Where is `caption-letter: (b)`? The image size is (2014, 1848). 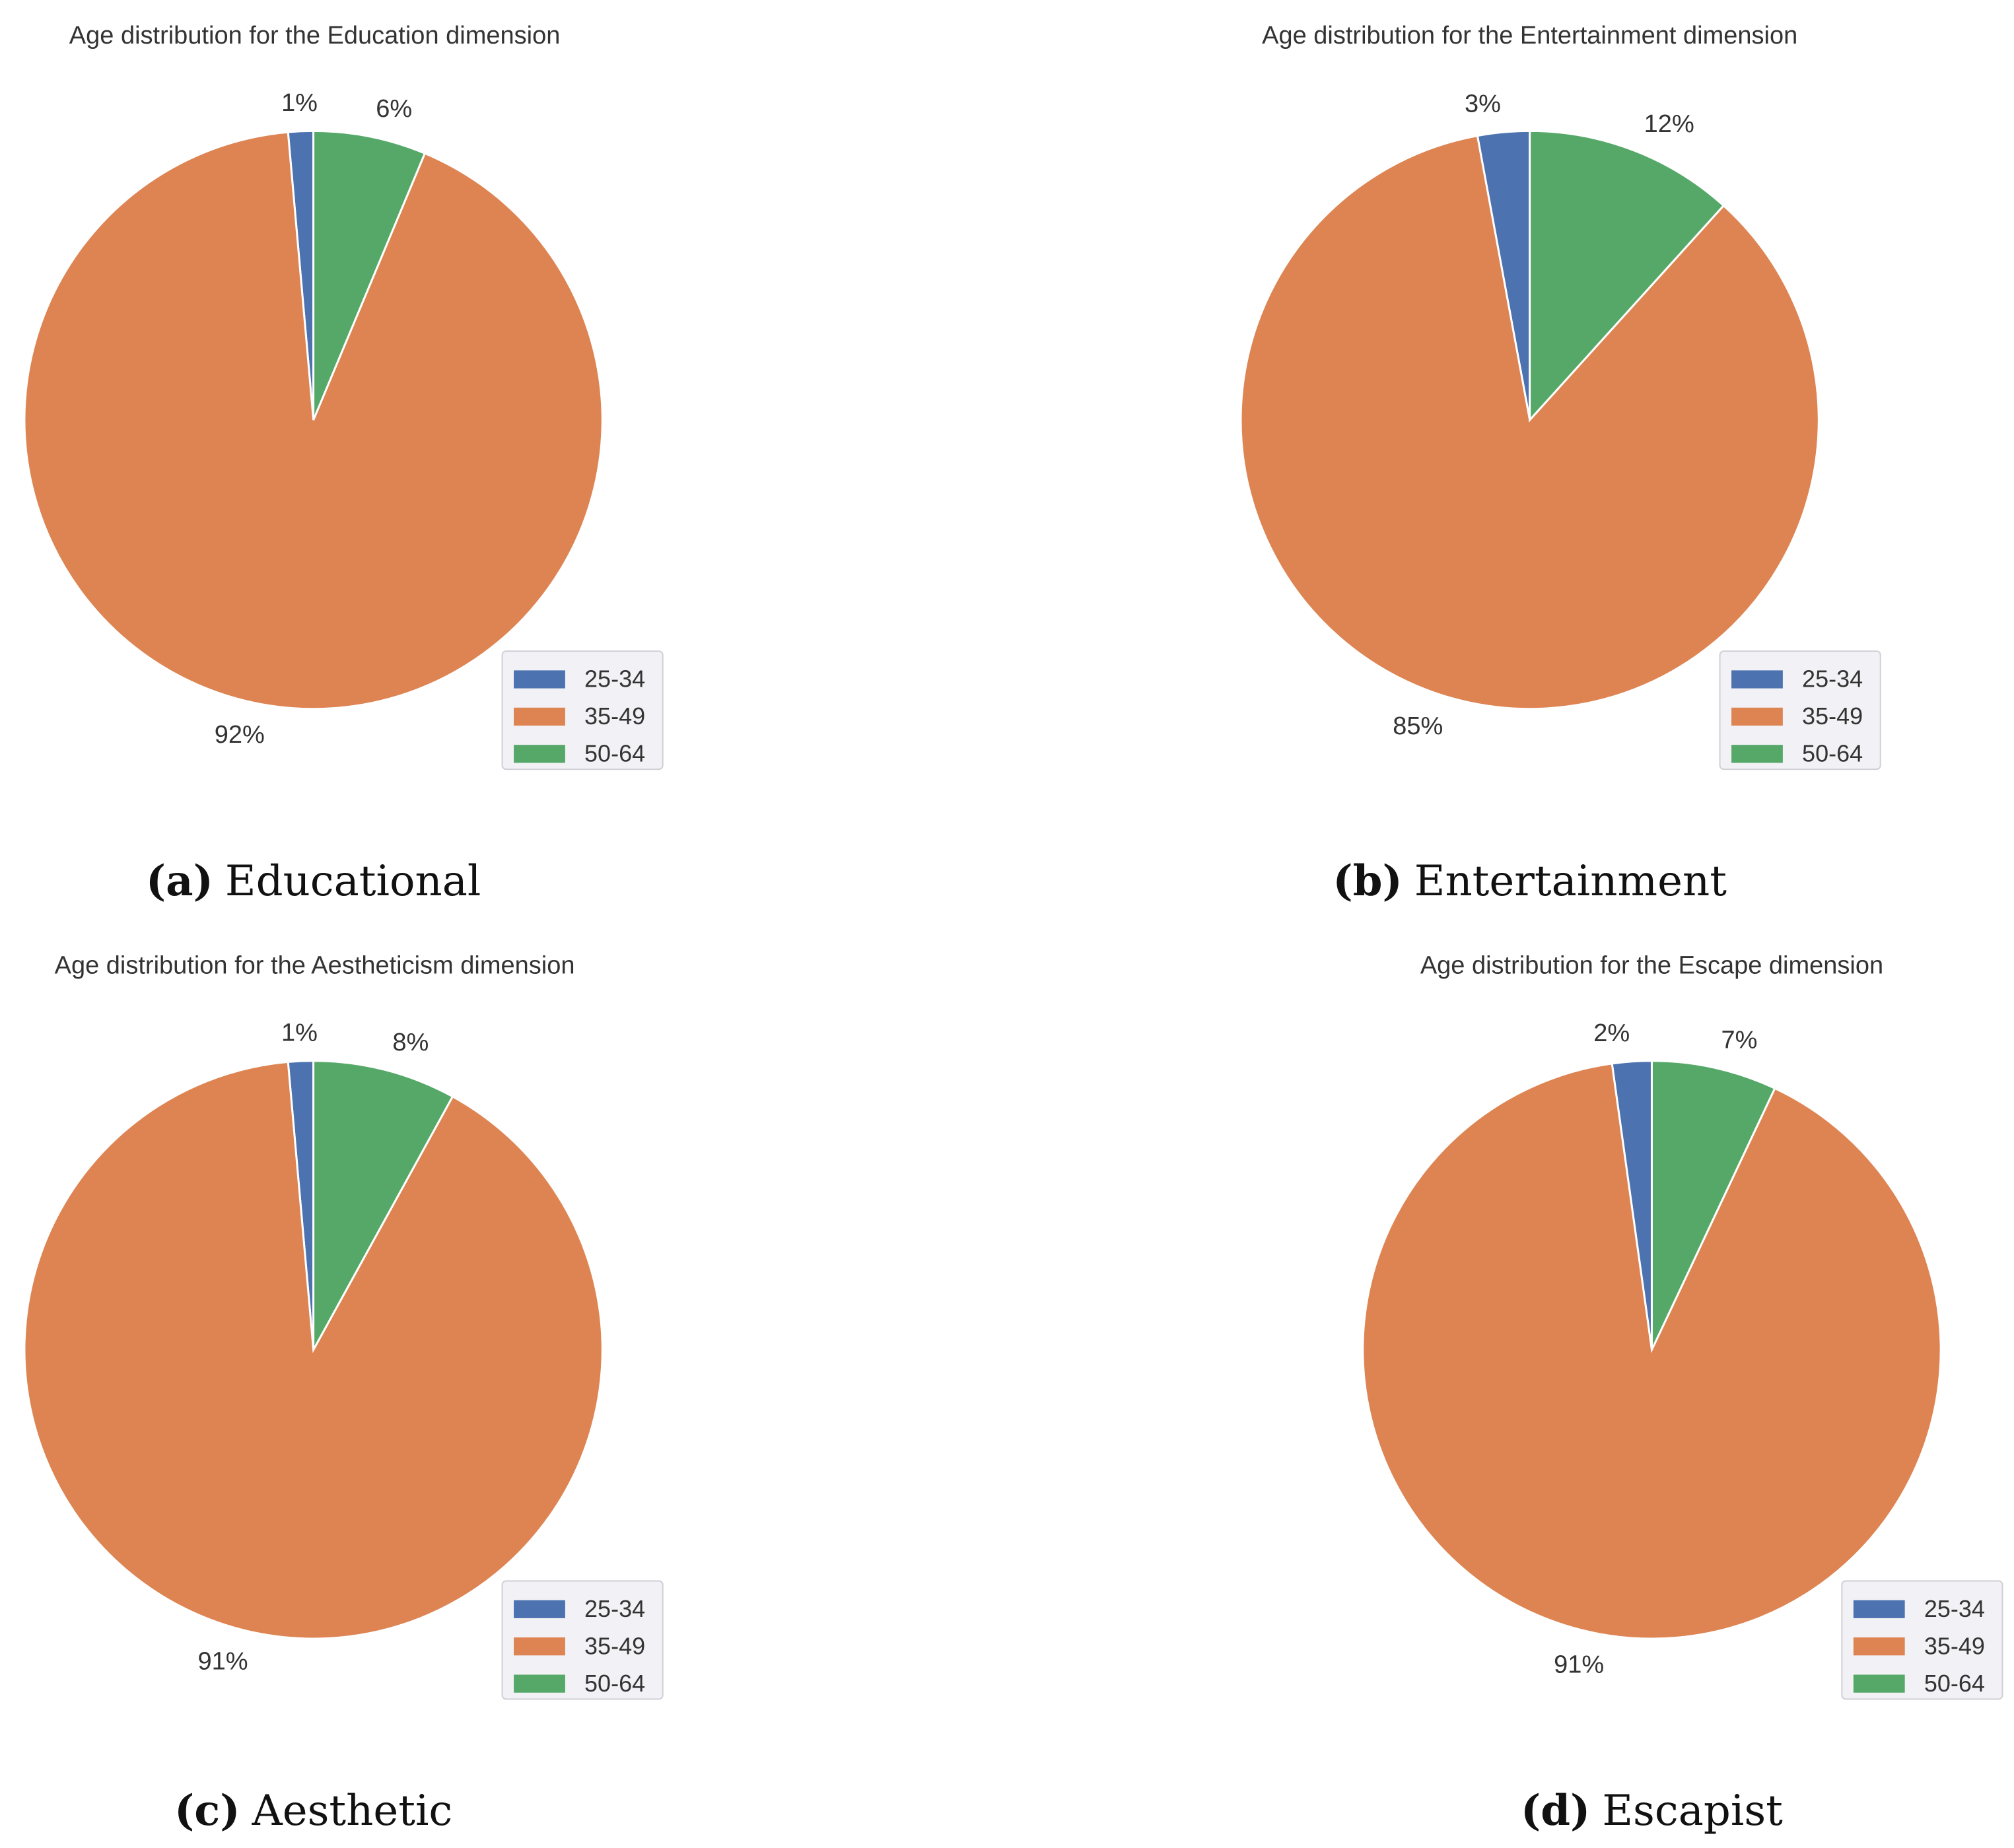
caption-letter: (b) is located at coordinates (1367, 881).